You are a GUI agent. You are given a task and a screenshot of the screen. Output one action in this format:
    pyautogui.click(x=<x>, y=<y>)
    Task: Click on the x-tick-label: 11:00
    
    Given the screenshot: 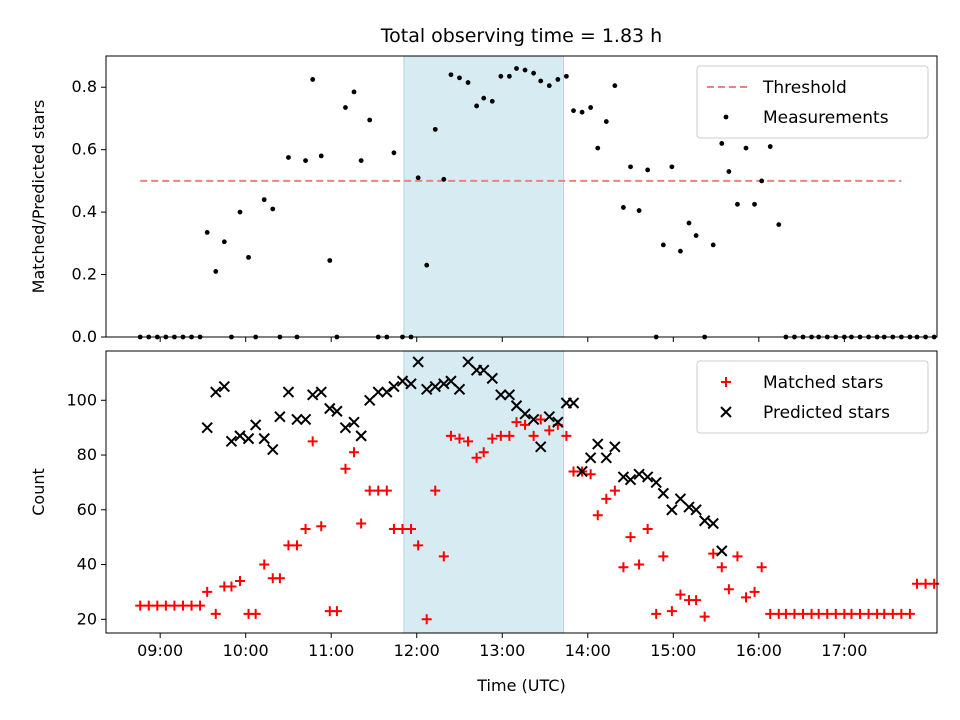 What is the action you would take?
    pyautogui.click(x=331, y=650)
    